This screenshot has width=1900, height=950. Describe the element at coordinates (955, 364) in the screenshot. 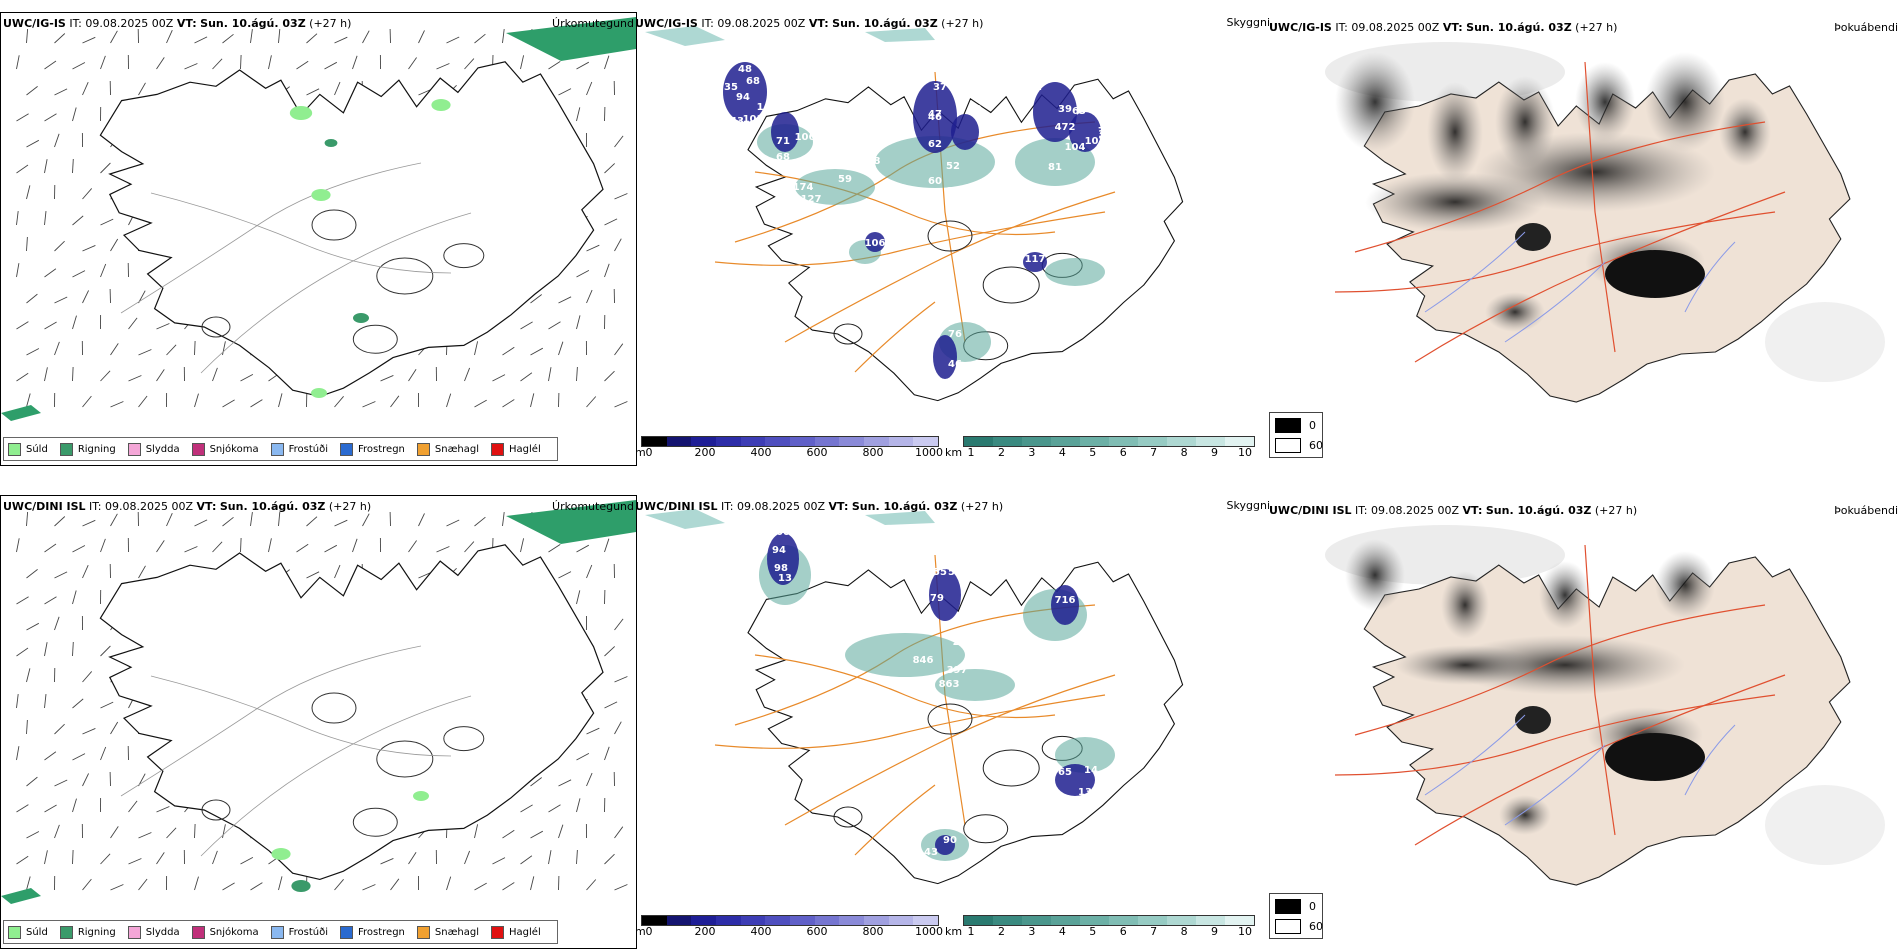

I see `cloudbase-value-label: 46` at that location.